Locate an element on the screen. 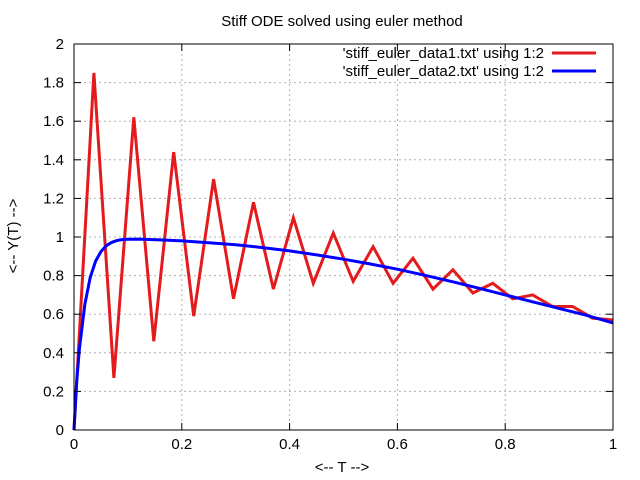  y-tick-label: 1.4 is located at coordinates (53, 160).